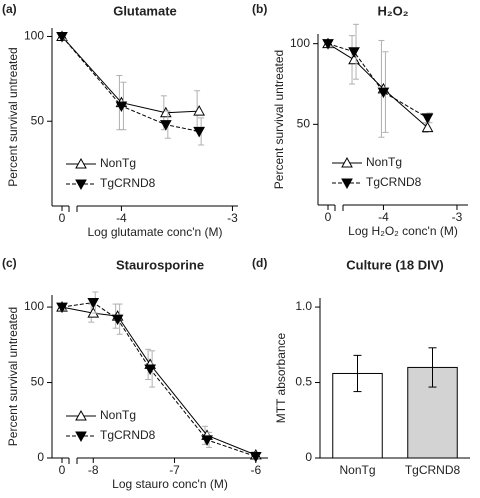  What do you see at coordinates (145, 10) in the screenshot?
I see `chart-title: Glutamate` at bounding box center [145, 10].